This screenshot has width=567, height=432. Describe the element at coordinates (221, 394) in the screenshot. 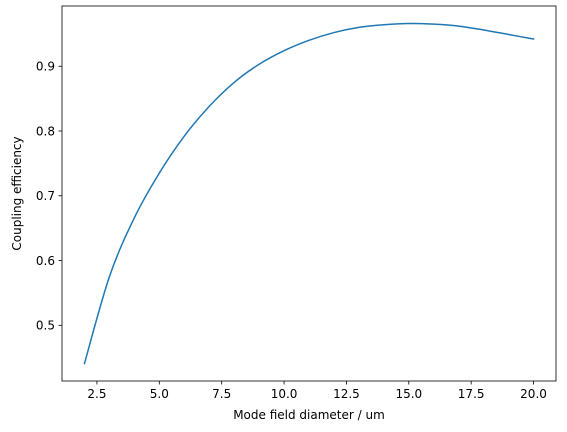

I see `x-tick-label: 7.5` at that location.